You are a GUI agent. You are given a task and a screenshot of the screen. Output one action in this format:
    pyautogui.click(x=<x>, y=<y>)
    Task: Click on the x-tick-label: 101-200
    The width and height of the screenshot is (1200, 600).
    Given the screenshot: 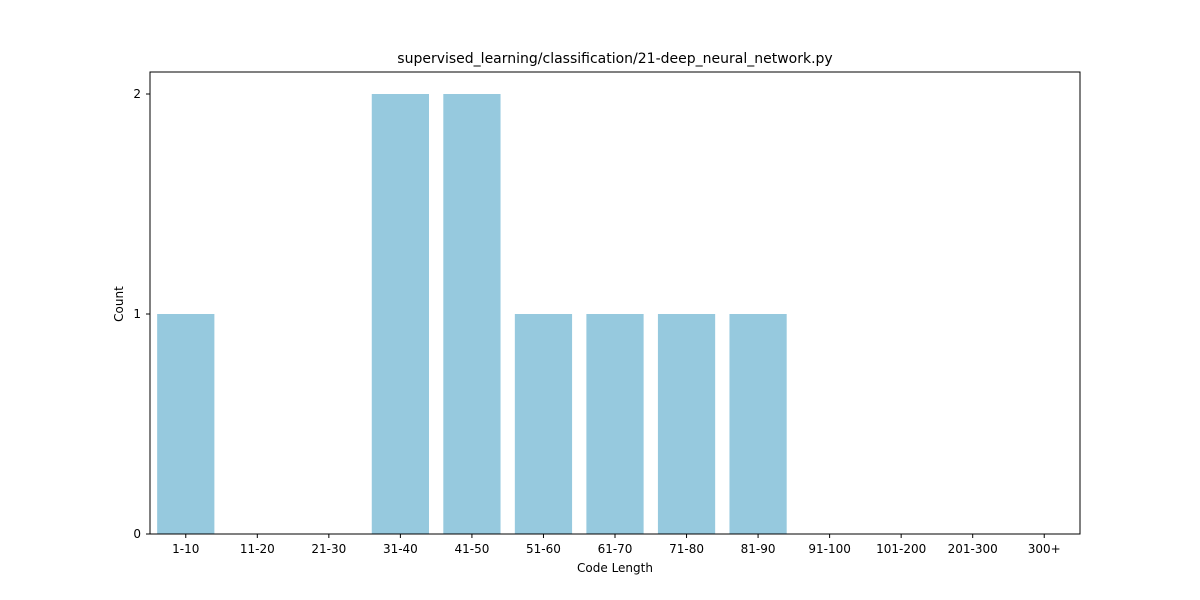 What is the action you would take?
    pyautogui.click(x=901, y=549)
    